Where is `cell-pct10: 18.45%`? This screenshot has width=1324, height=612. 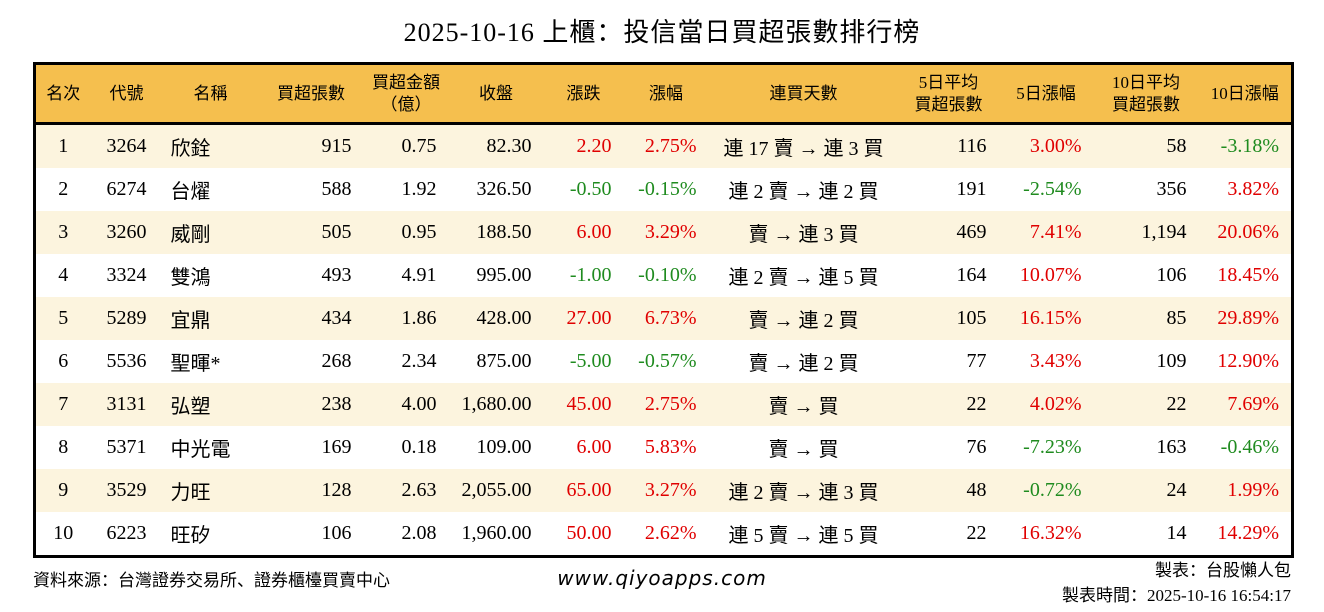
cell-pct10: 18.45% is located at coordinates (1245, 275).